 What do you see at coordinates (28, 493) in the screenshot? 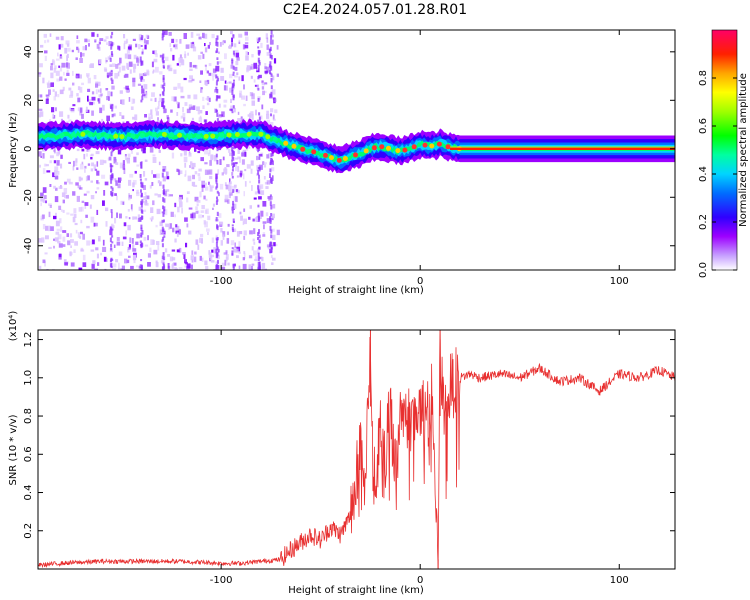
I see `y-tick-label: 0.4` at bounding box center [28, 493].